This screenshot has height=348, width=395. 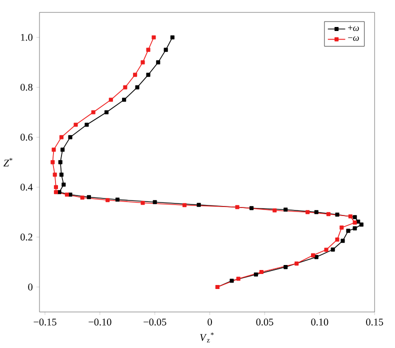 I want to click on y-axis-title: Z$^{*}$, so click(x=8, y=162).